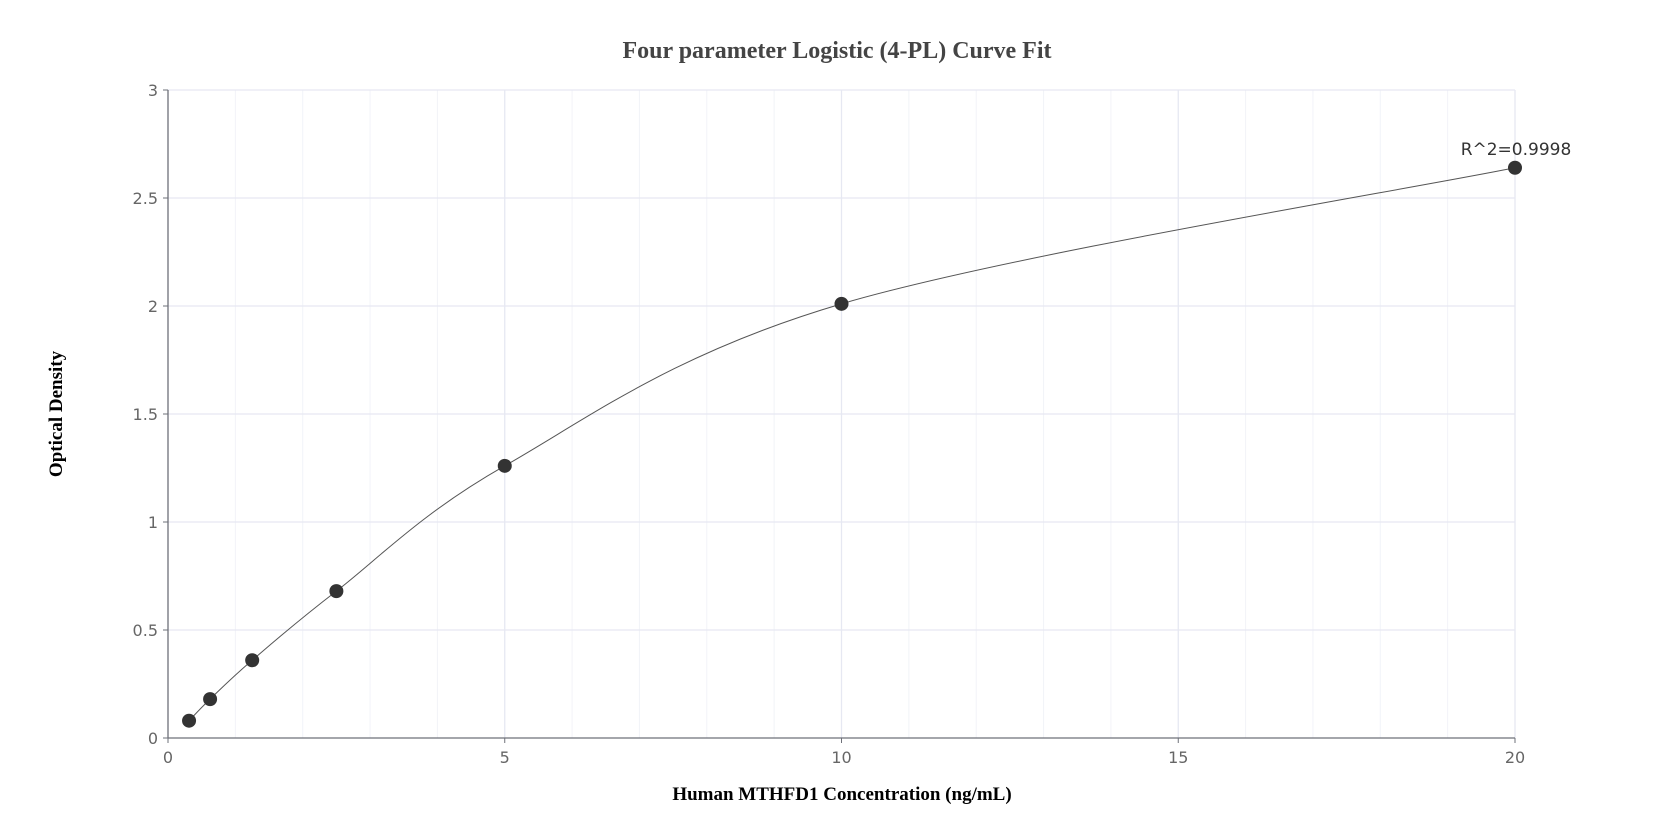 Image resolution: width=1675 pixels, height=840 pixels. I want to click on x-axis-label: Human MTHFD1 Concentration (ng/mL), so click(841, 794).